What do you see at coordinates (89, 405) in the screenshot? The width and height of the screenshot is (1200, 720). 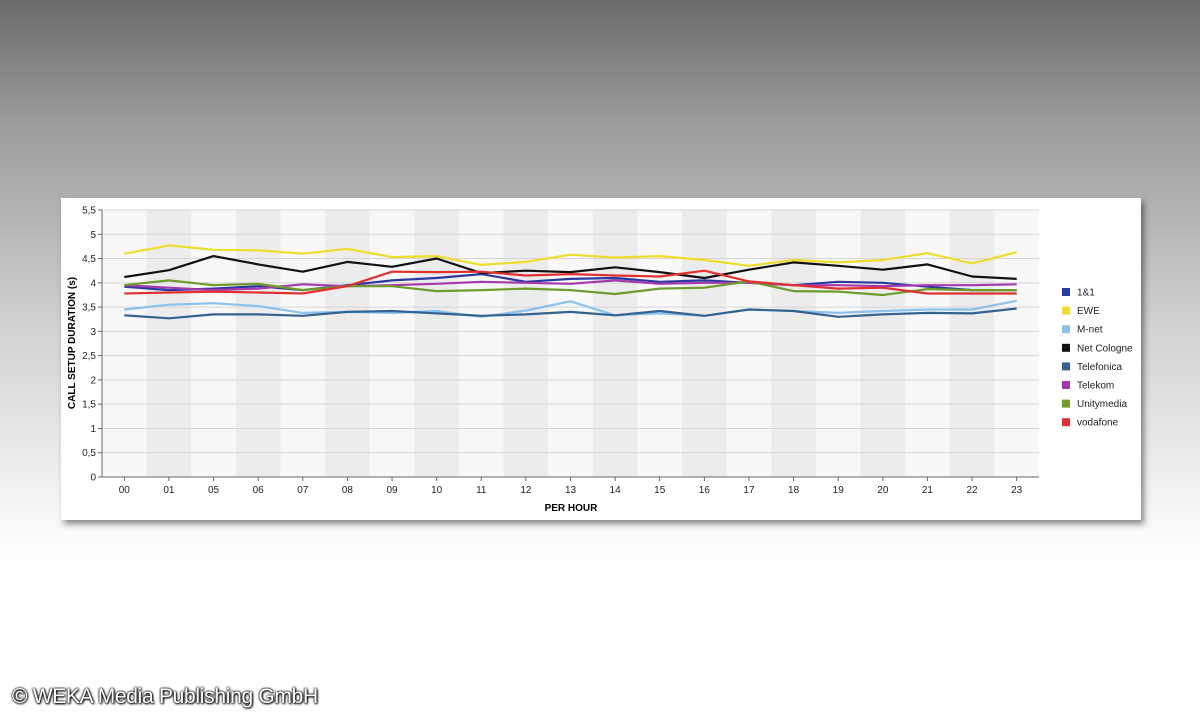 I see `y-tick-label: 1,5` at bounding box center [89, 405].